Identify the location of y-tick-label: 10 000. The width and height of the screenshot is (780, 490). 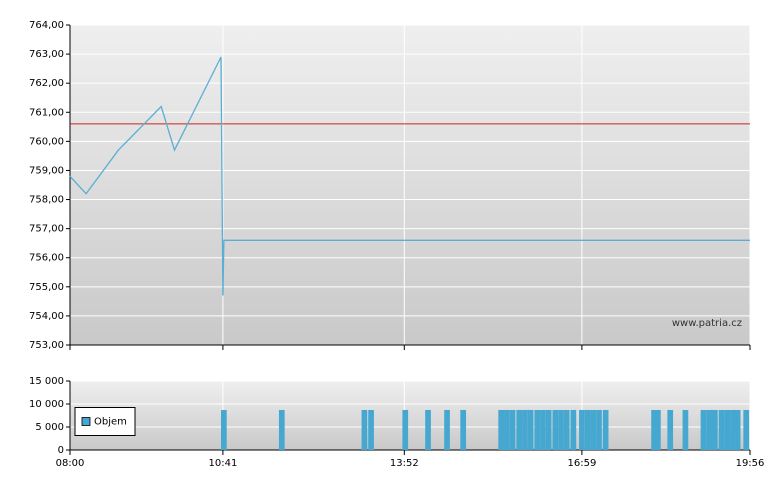
(46, 404).